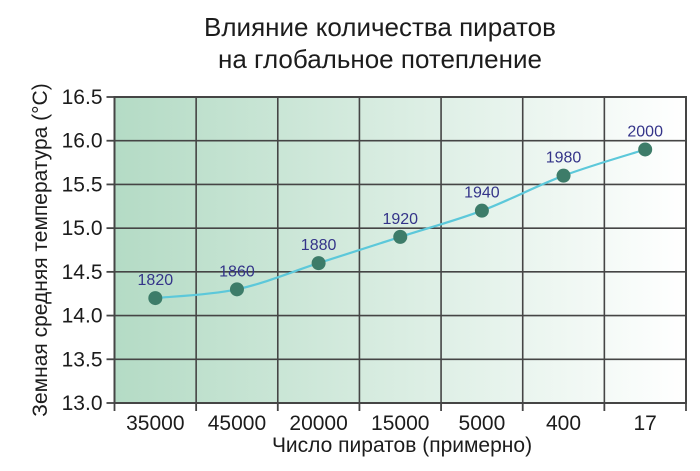  What do you see at coordinates (319, 245) in the screenshot?
I see `data-point-label: 1880` at bounding box center [319, 245].